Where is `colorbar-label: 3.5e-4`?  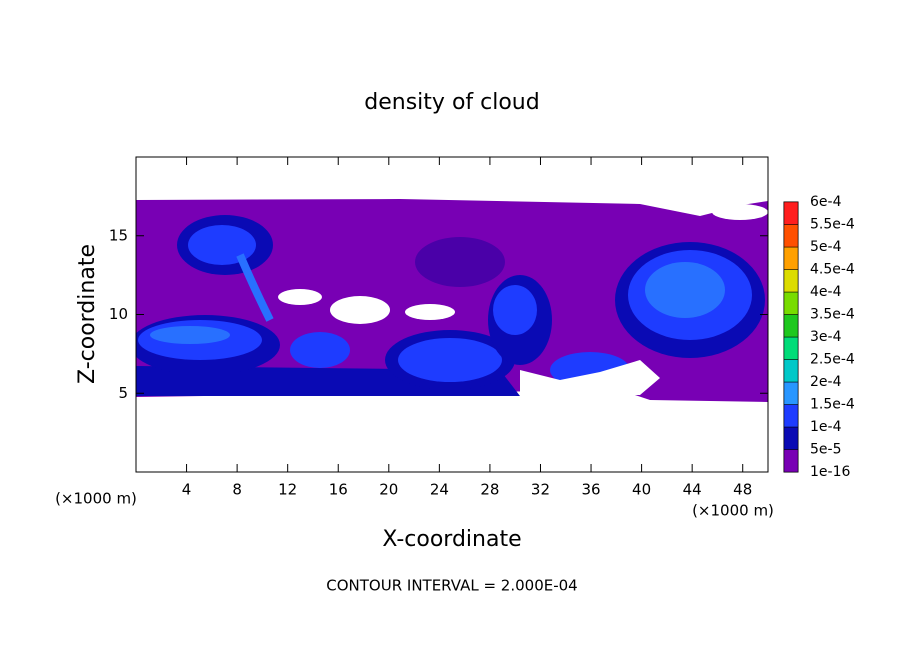 colorbar-label: 3.5e-4 is located at coordinates (832, 315).